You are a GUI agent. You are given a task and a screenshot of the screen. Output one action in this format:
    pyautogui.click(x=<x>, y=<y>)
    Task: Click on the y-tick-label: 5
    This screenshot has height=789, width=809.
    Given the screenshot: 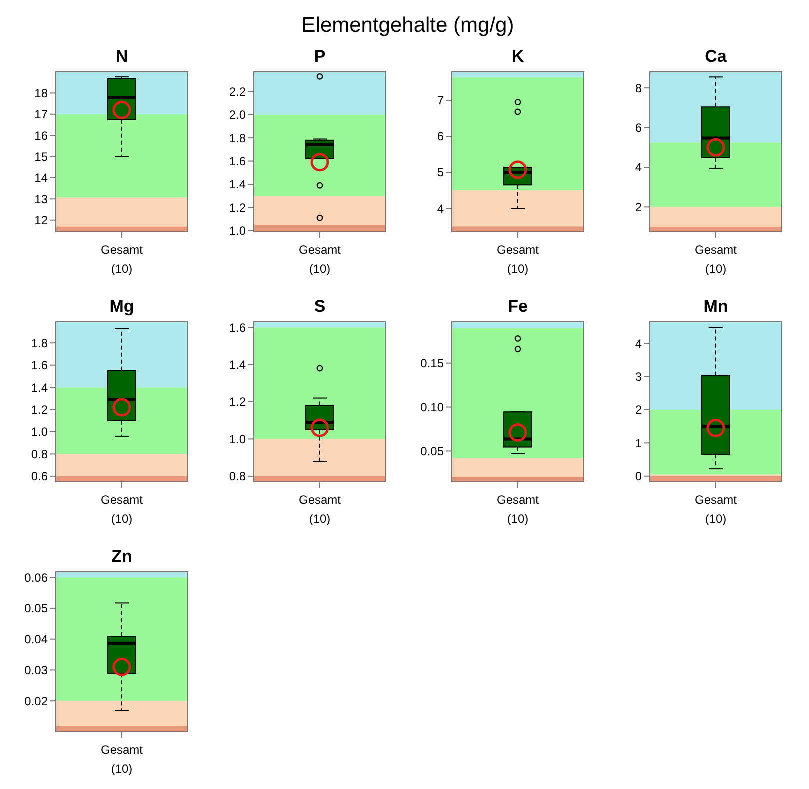 What is the action you would take?
    pyautogui.click(x=440, y=173)
    